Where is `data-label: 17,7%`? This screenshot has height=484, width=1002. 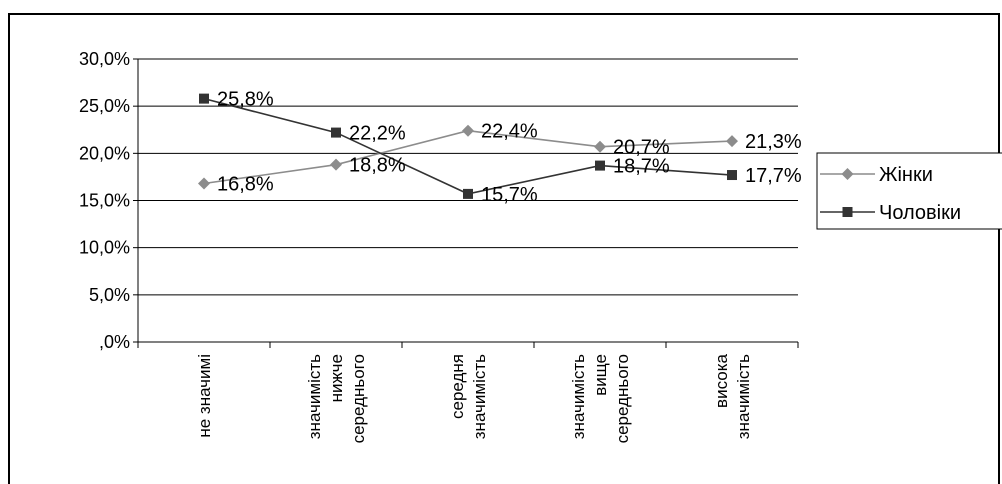
data-label: 17,7% is located at coordinates (773, 176).